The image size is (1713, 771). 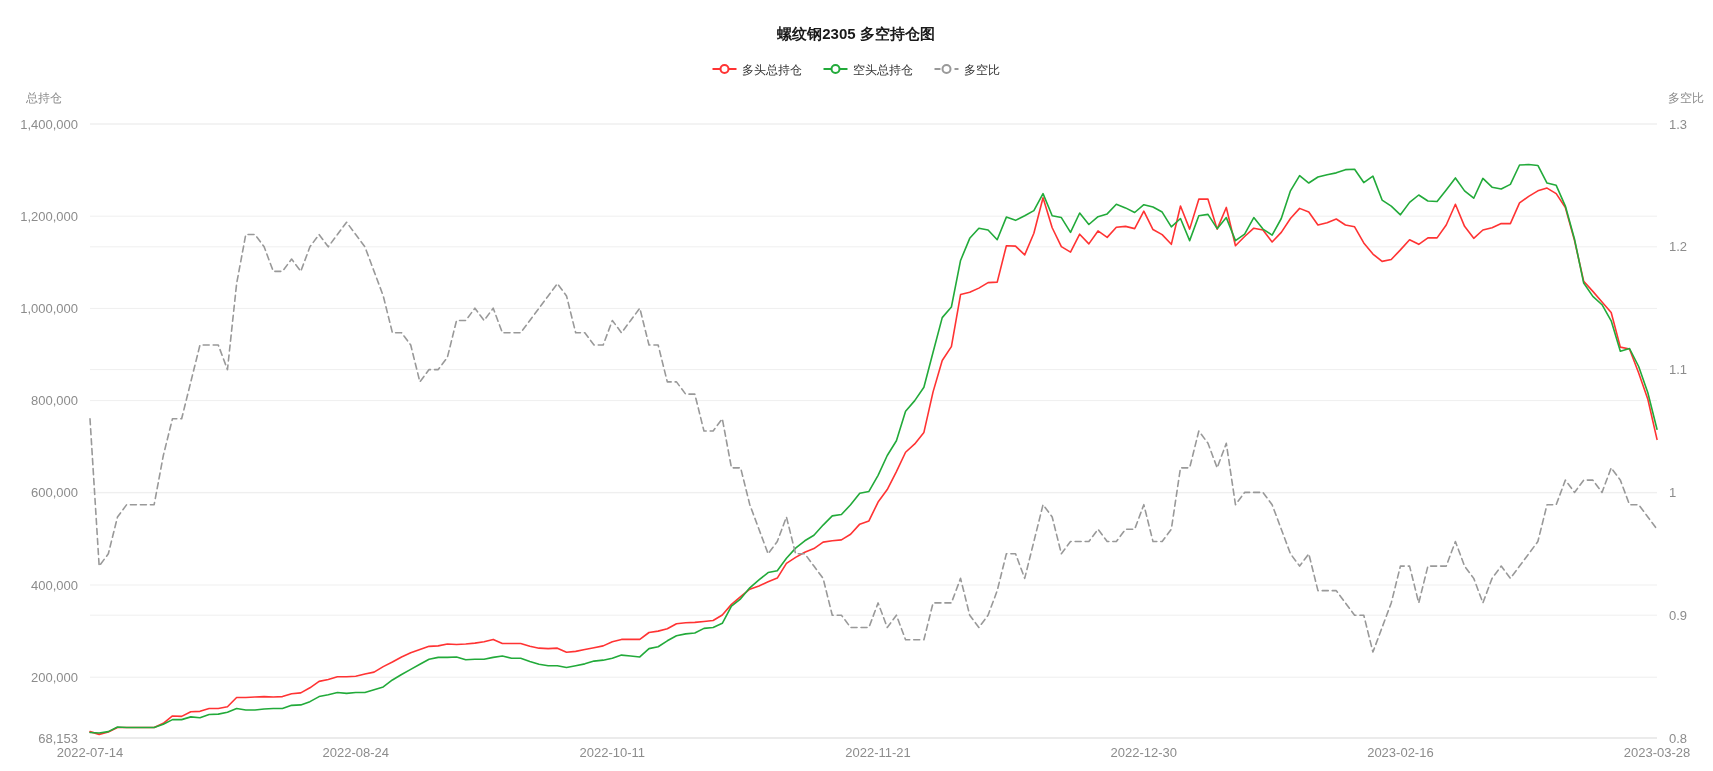 I want to click on x-tick-label: 2023-02-16, so click(x=1400, y=752).